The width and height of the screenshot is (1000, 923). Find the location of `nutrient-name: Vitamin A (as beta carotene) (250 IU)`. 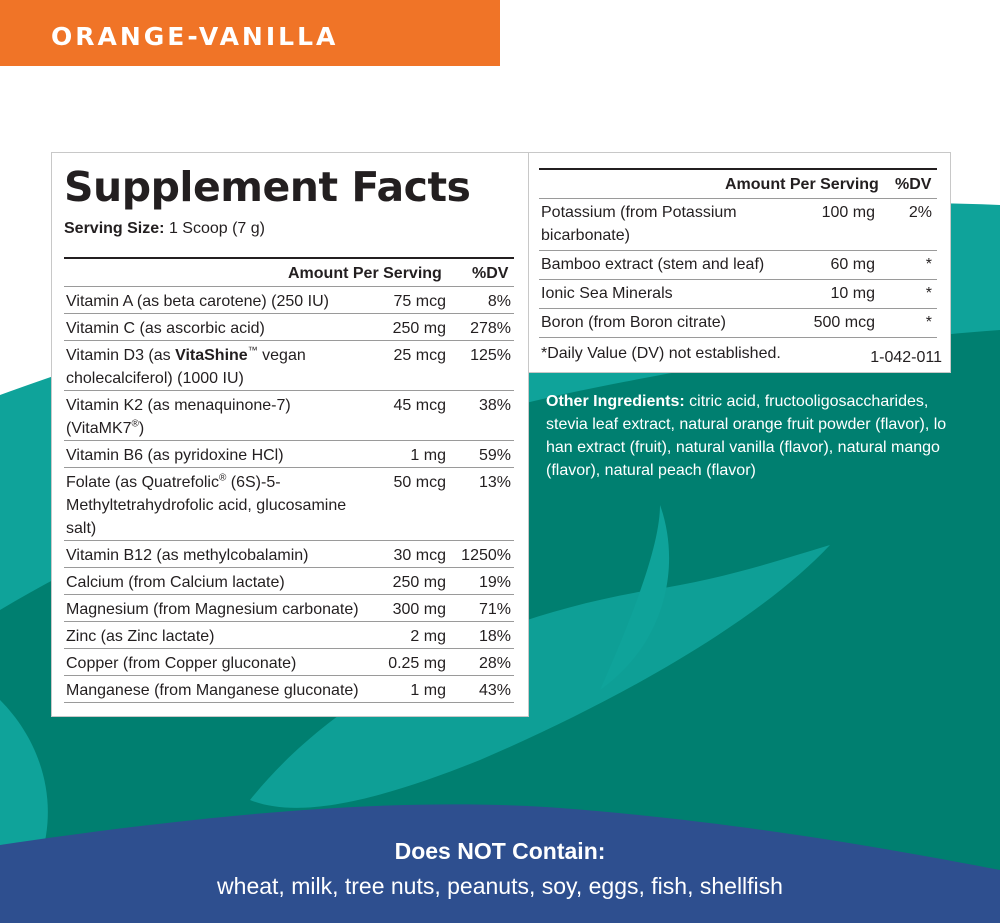

nutrient-name: Vitamin A (as beta carotene) (250 IU) is located at coordinates (218, 301).